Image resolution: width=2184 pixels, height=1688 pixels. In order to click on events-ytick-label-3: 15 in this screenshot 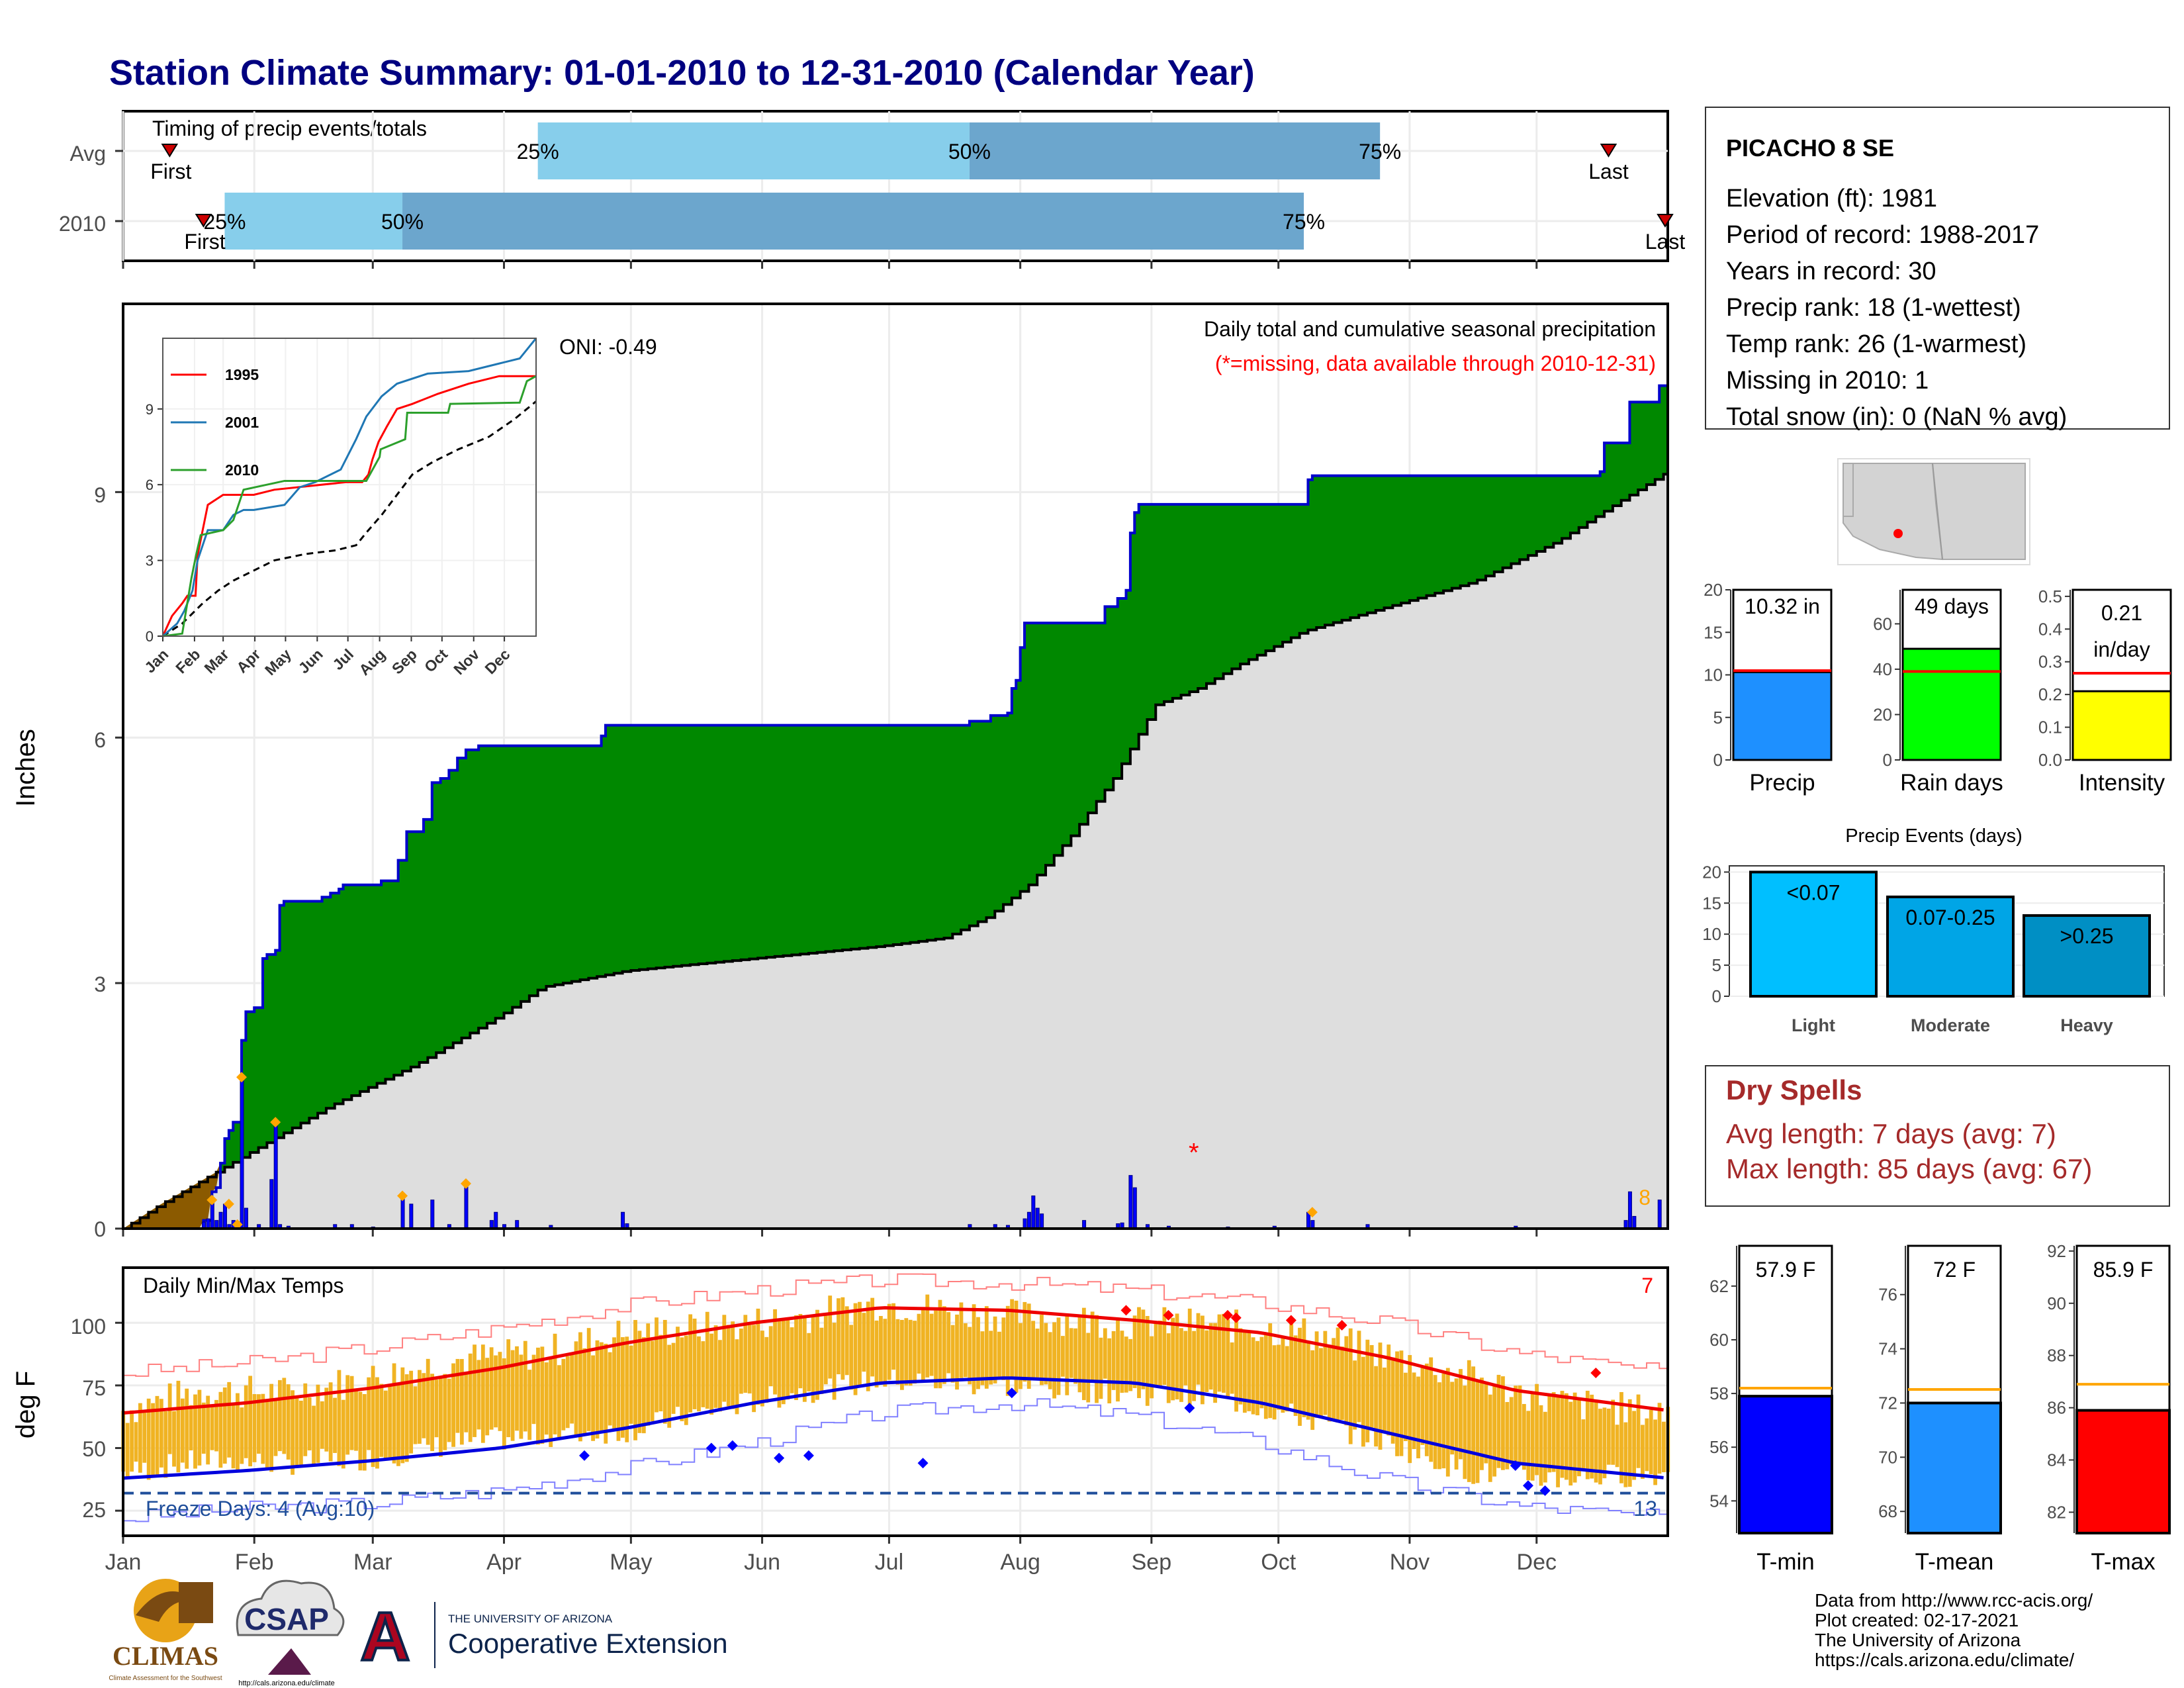, I will do `click(1712, 903)`.